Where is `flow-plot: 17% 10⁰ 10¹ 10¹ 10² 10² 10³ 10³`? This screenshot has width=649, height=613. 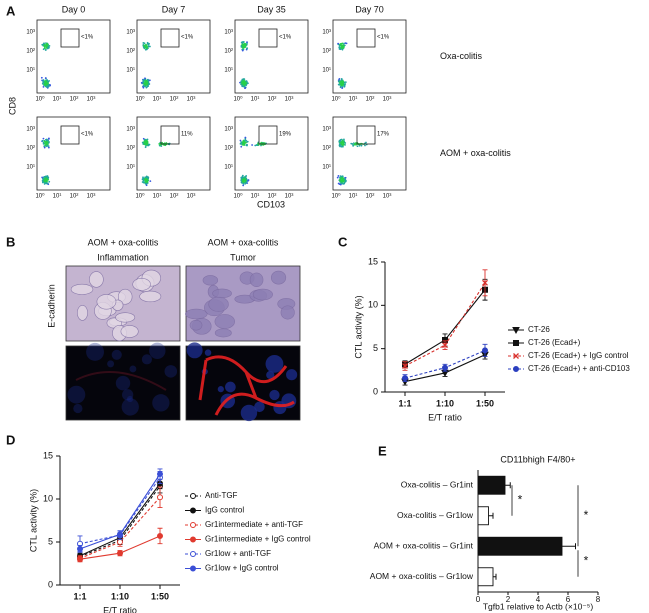
flow-plot: 17% 10⁰ 10¹ 10¹ 10² 10² 10³ 10³ is located at coordinates (364, 158).